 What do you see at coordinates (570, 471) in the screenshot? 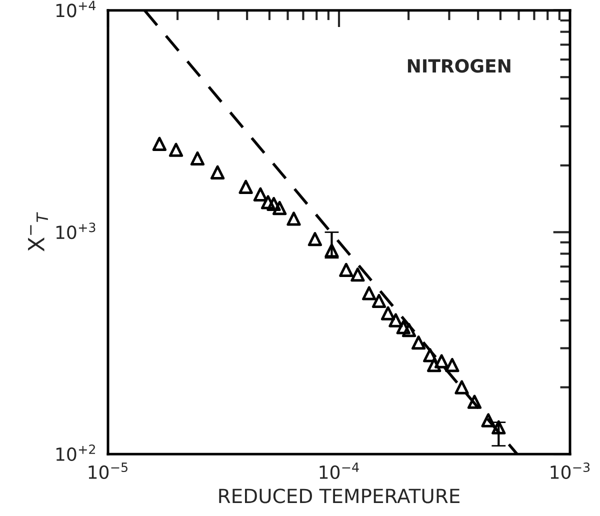
I see `x-tick-label: 10$^{−3}$` at bounding box center [570, 471].